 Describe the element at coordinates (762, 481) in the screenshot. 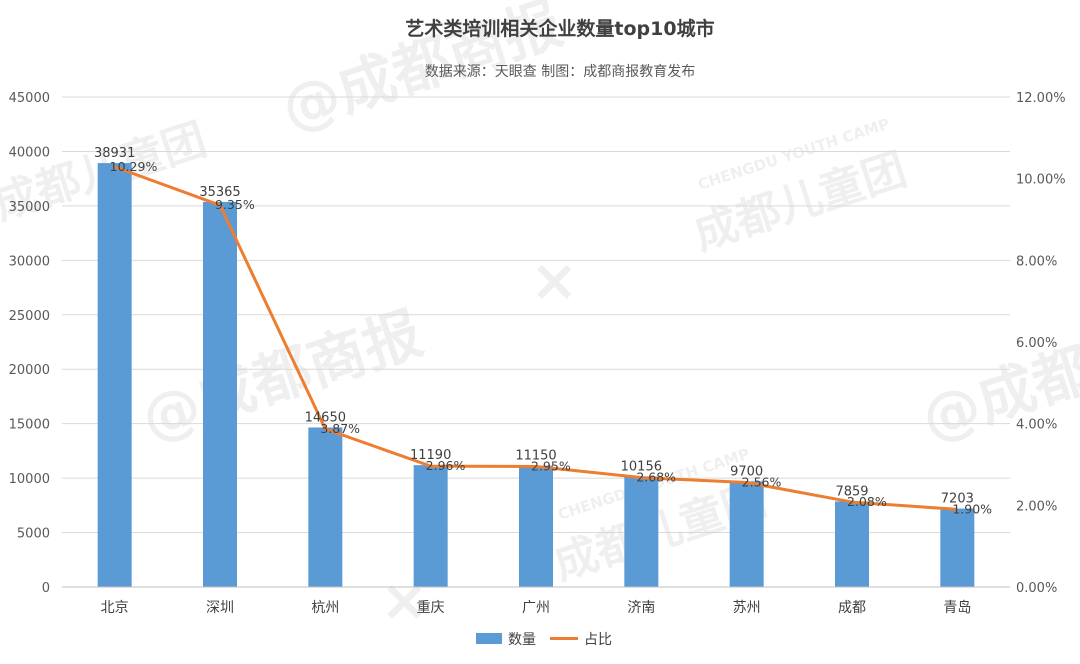

I see `line-value-label: 2.56%` at that location.